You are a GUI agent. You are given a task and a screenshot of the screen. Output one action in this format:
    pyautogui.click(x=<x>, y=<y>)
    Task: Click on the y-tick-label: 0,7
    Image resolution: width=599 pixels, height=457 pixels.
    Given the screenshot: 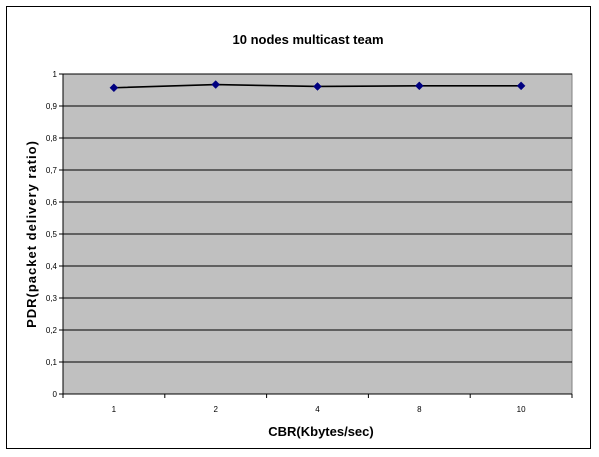 What is the action you would take?
    pyautogui.click(x=52, y=170)
    